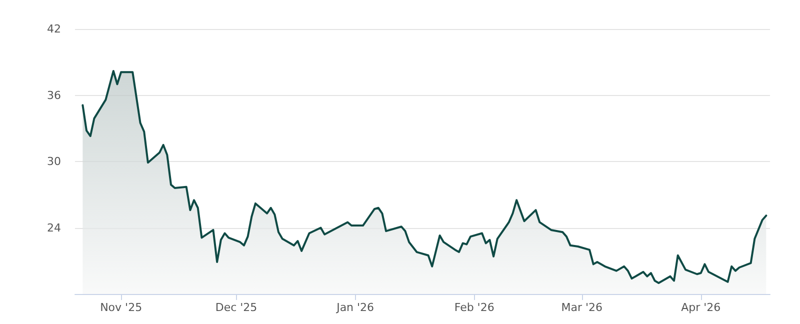  What do you see at coordinates (701, 307) in the screenshot?
I see `x-tick-label: Apr '26` at bounding box center [701, 307].